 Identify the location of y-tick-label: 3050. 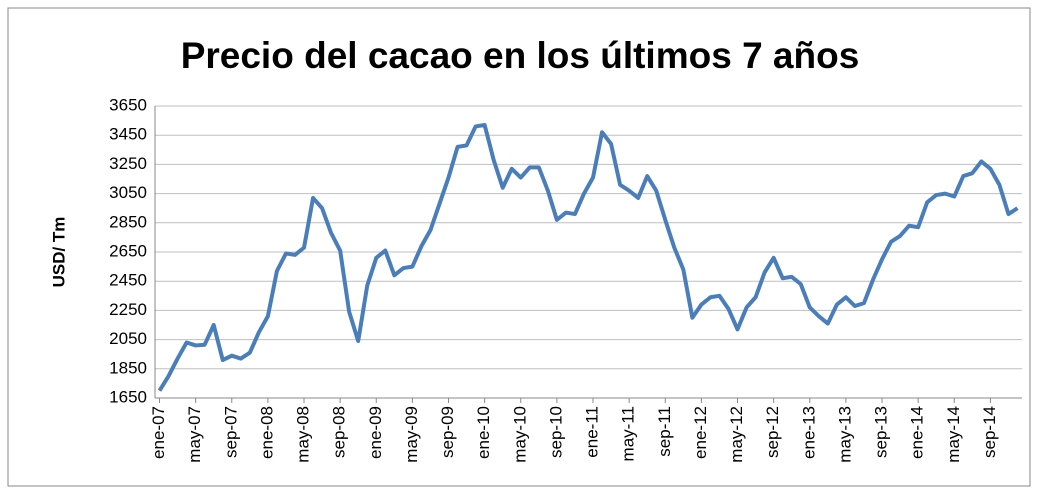
(128, 192).